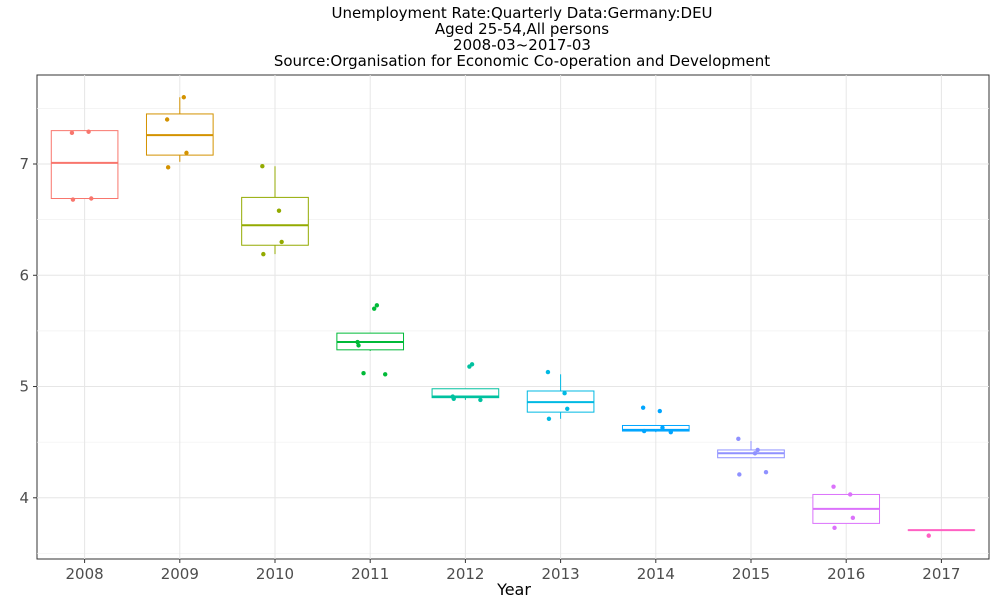  Describe the element at coordinates (846, 508) in the screenshot. I see `box-2016` at that location.